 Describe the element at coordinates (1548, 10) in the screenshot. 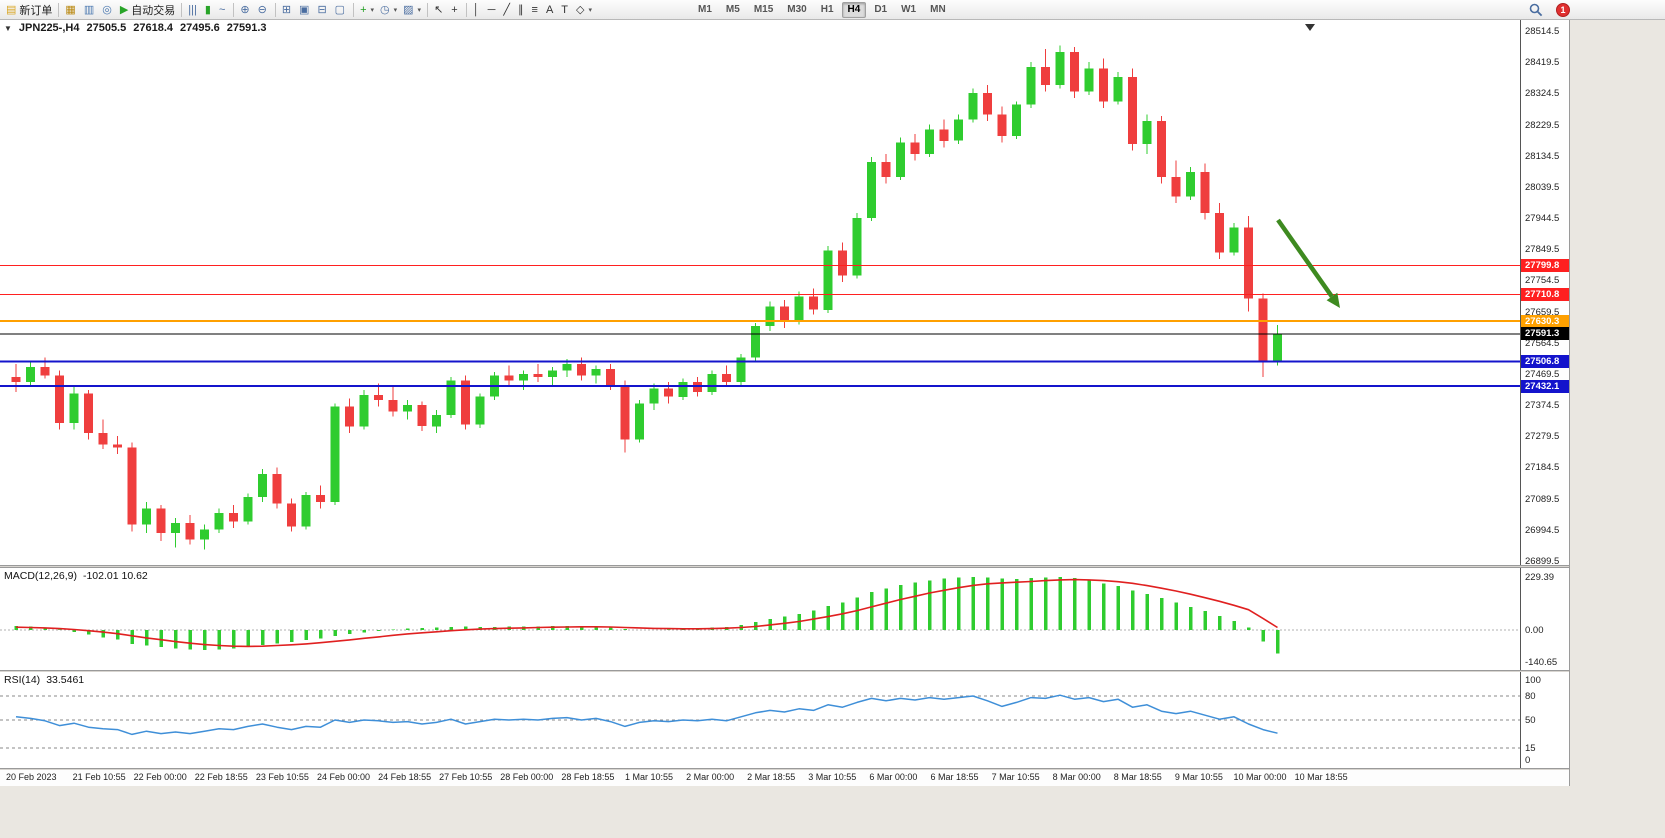

I see `toolbar-right-group: 1` at that location.